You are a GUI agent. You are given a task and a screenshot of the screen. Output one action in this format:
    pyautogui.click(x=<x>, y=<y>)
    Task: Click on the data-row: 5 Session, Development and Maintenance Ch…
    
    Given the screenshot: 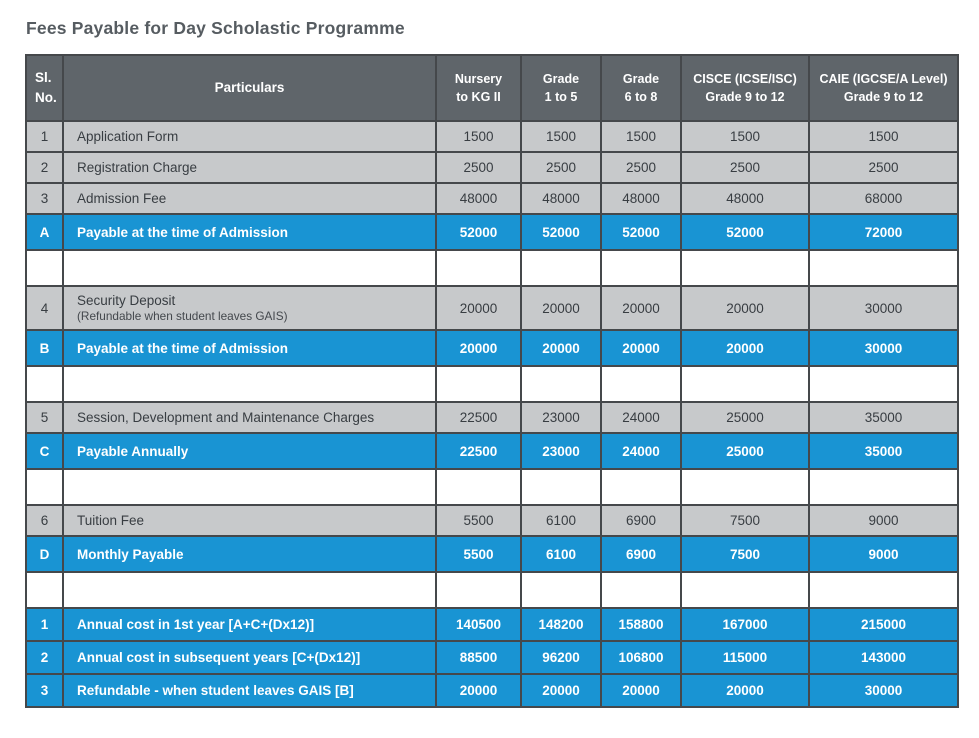 What is the action you would take?
    pyautogui.click(x=492, y=417)
    